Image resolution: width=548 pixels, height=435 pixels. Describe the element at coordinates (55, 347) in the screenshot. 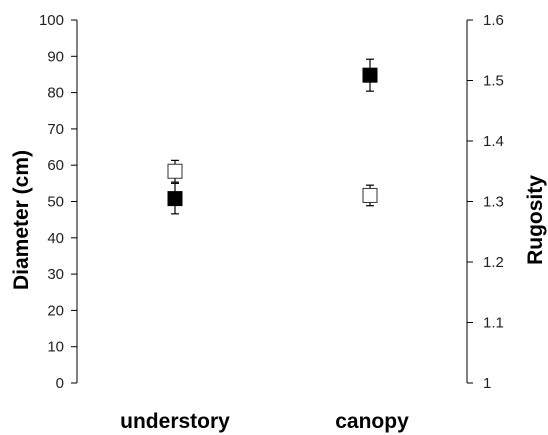

I see `left-axis-tick-label: 10` at that location.